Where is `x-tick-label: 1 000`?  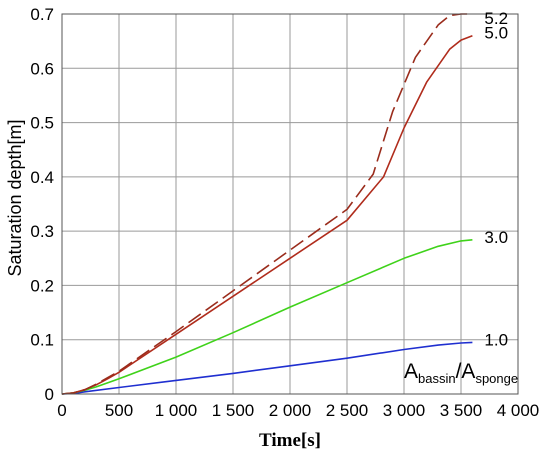 x-tick-label: 1 000 is located at coordinates (176, 410).